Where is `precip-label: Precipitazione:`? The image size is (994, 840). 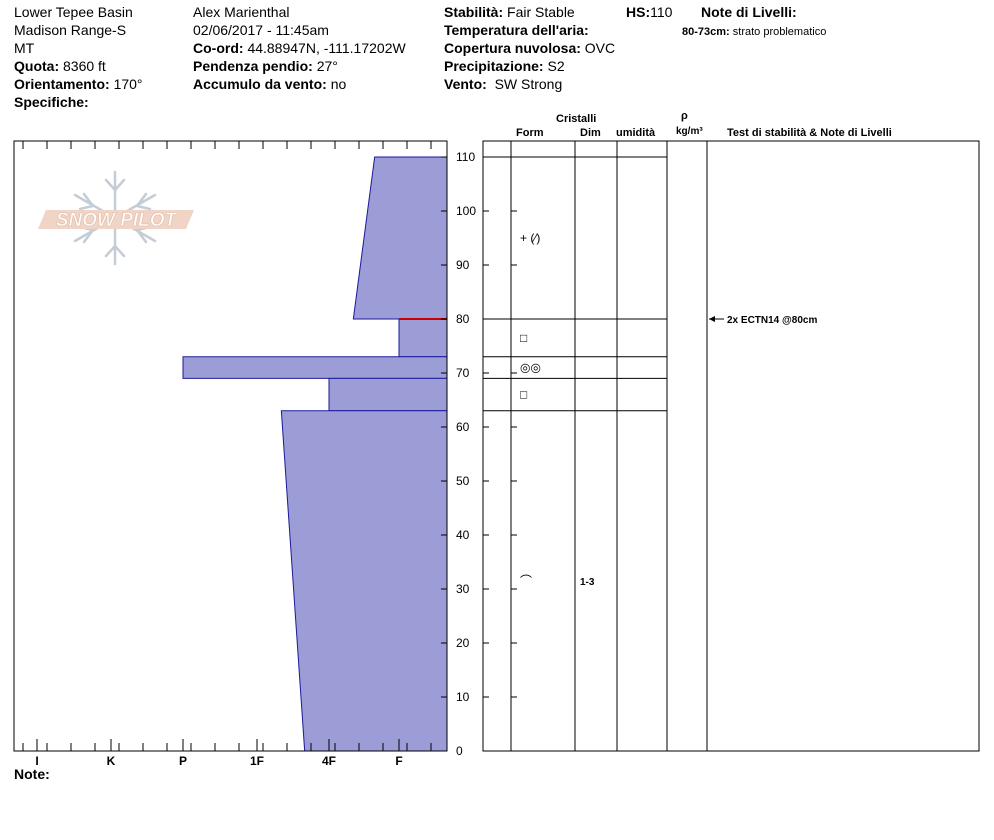 precip-label: Precipitazione: is located at coordinates (494, 66).